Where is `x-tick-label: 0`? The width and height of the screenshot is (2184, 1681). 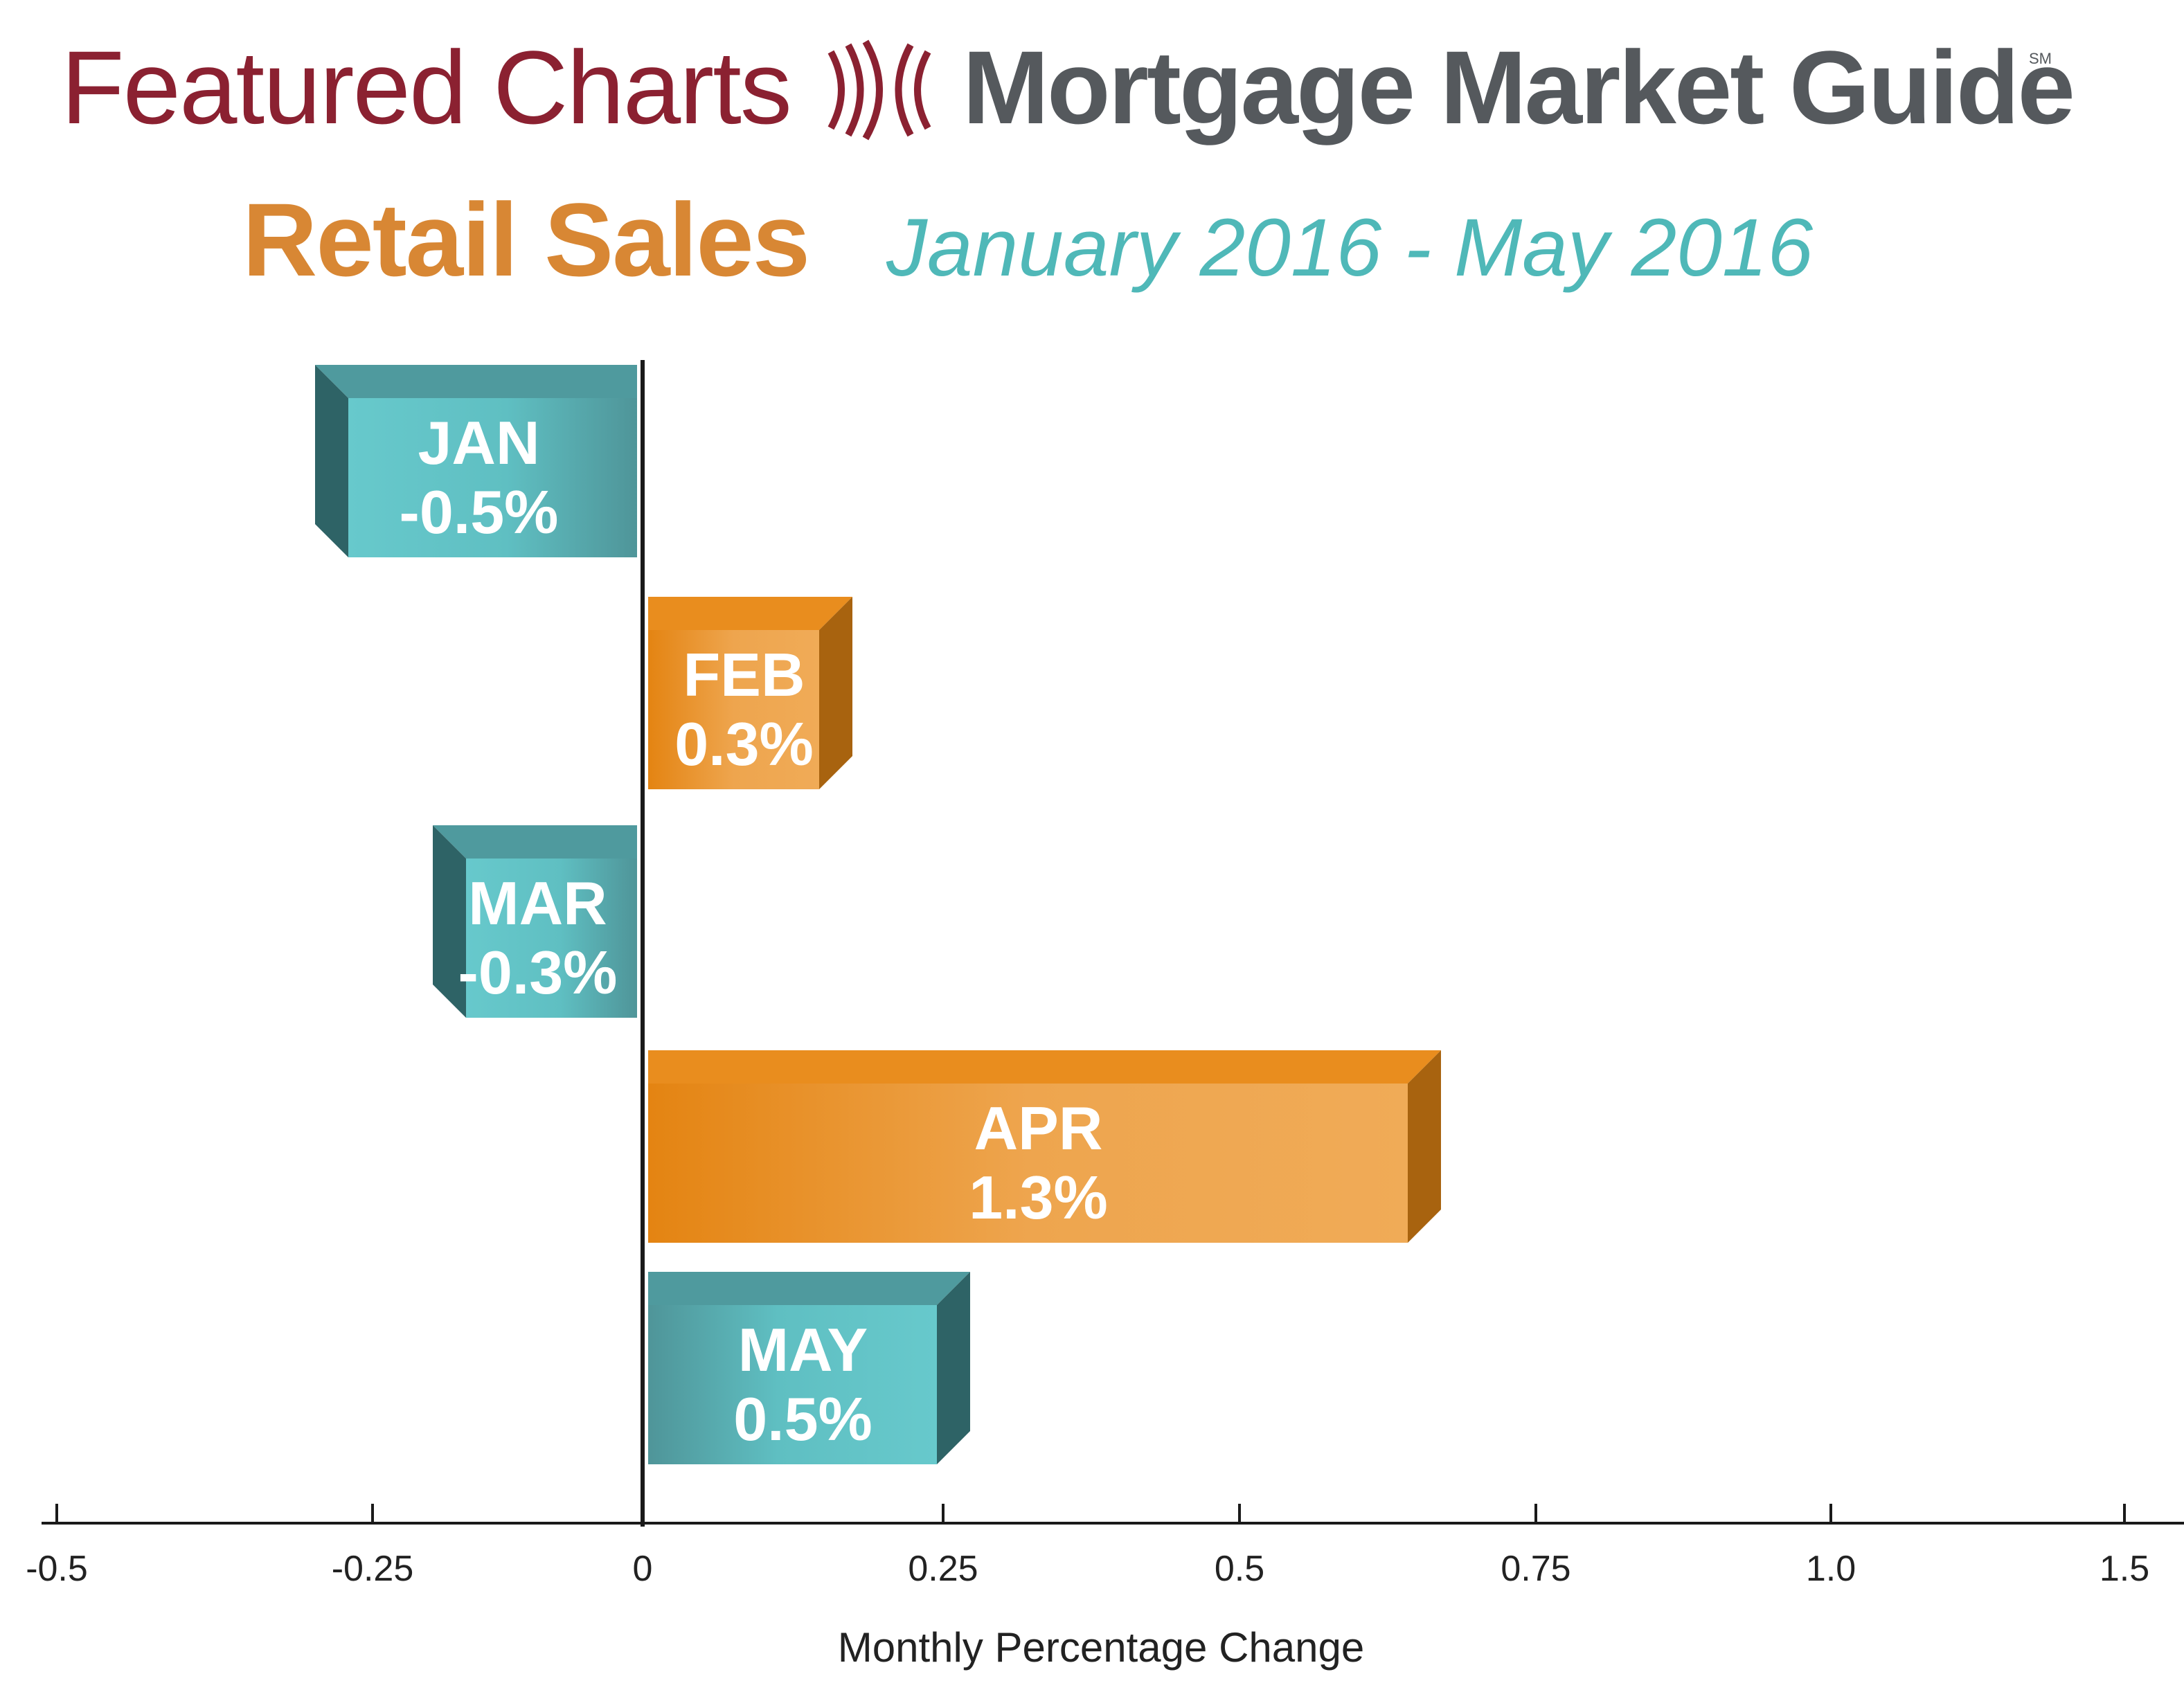 x-tick-label: 0 is located at coordinates (643, 1569).